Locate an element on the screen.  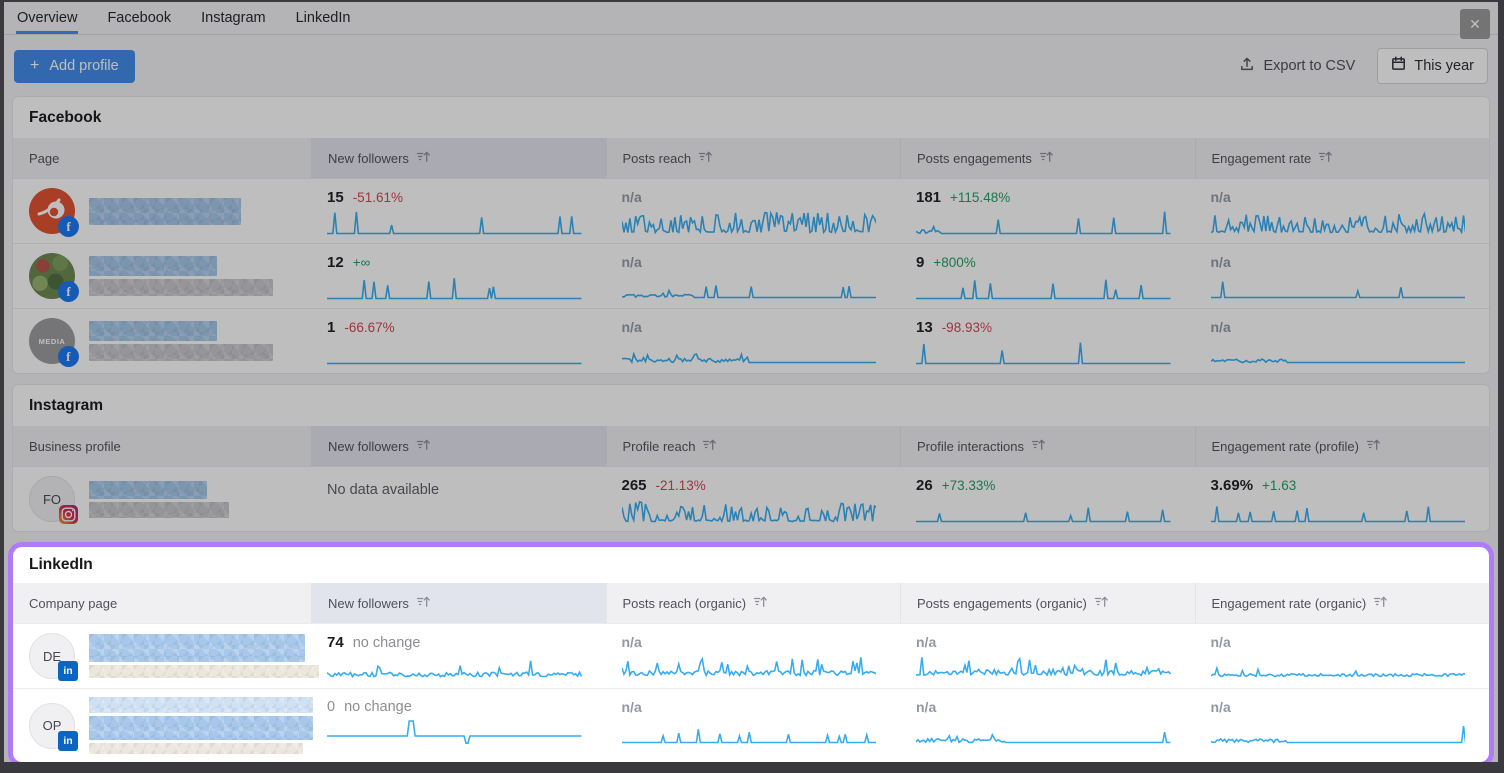
date-range-button: This year is located at coordinates (1432, 66).